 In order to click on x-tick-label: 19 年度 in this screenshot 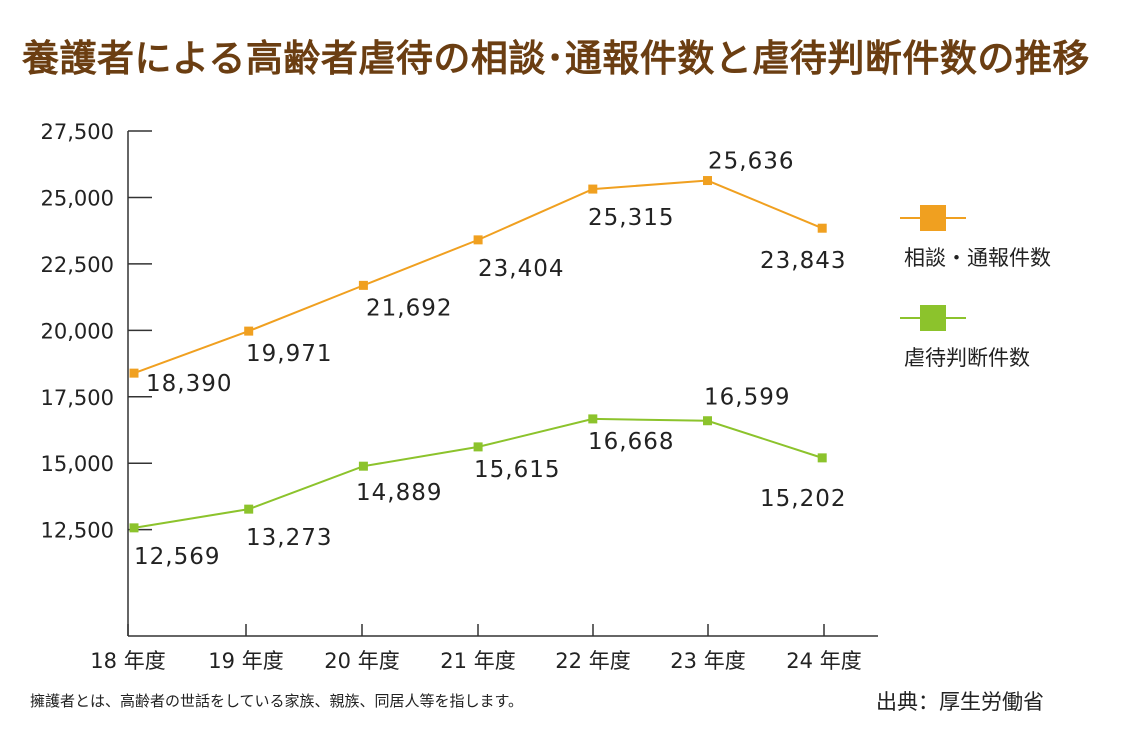, I will do `click(245, 661)`.